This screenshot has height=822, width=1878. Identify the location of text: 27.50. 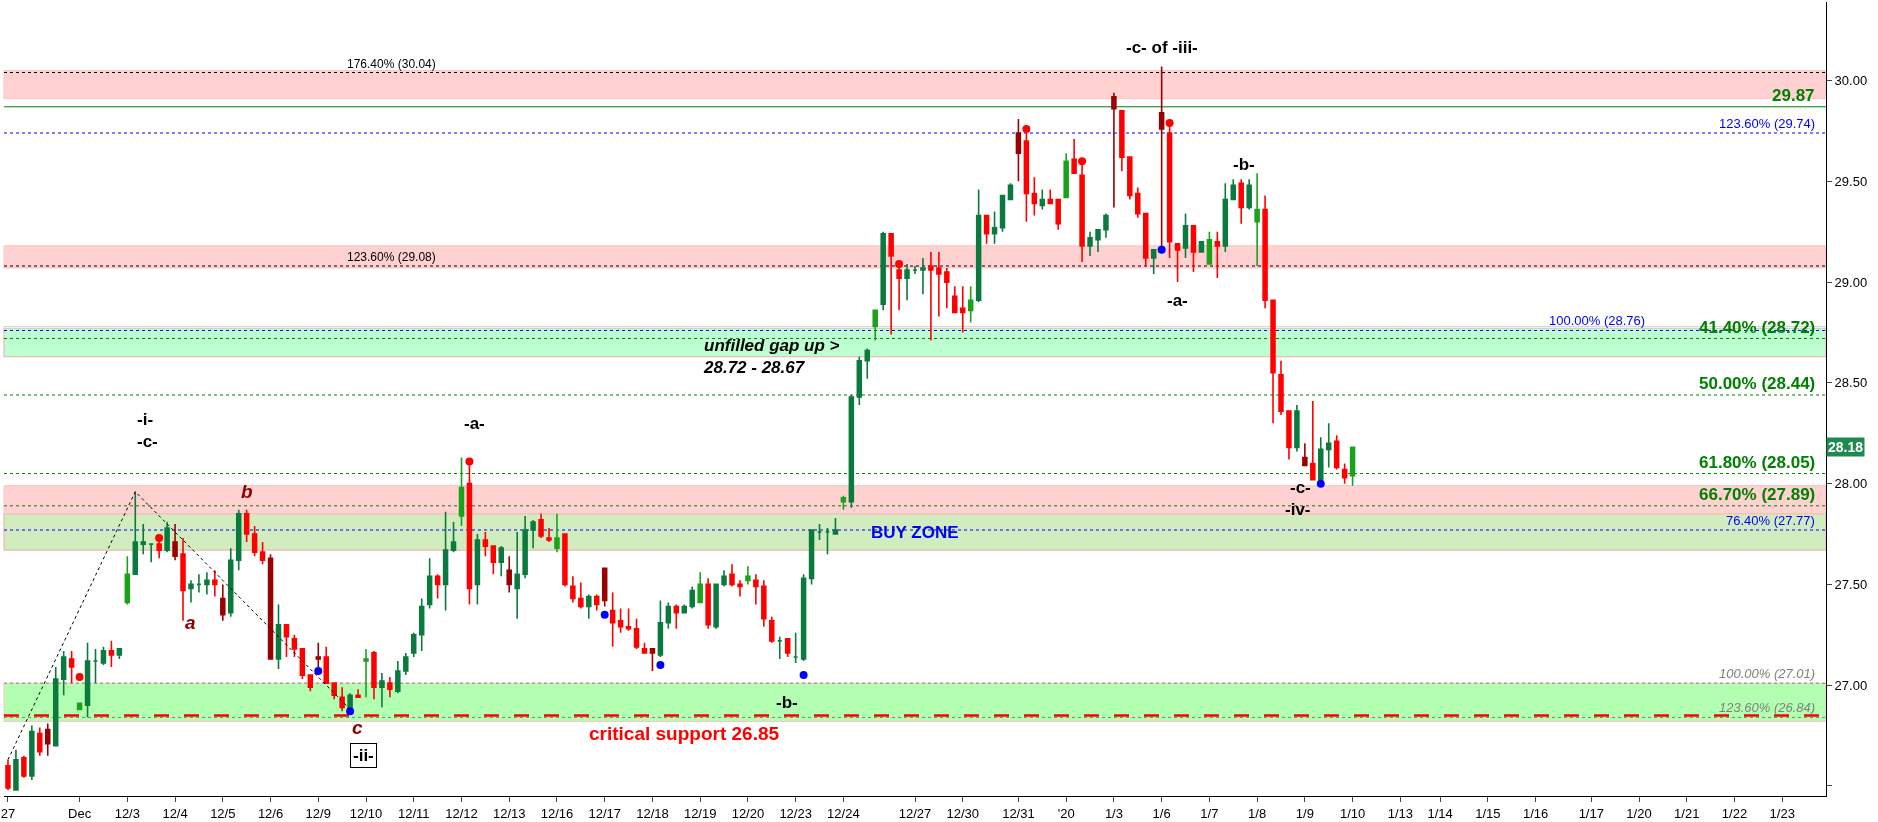
(1851, 584).